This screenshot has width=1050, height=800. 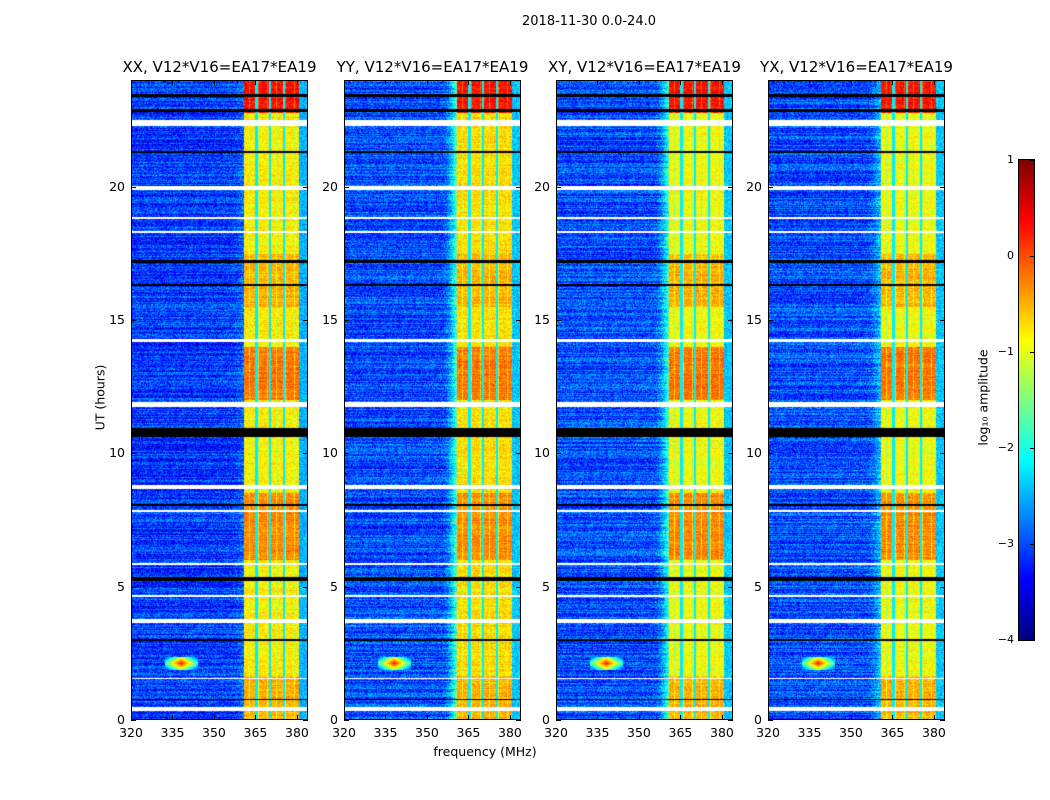 I want to click on x-axis-label: frequency (MHz), so click(x=485, y=751).